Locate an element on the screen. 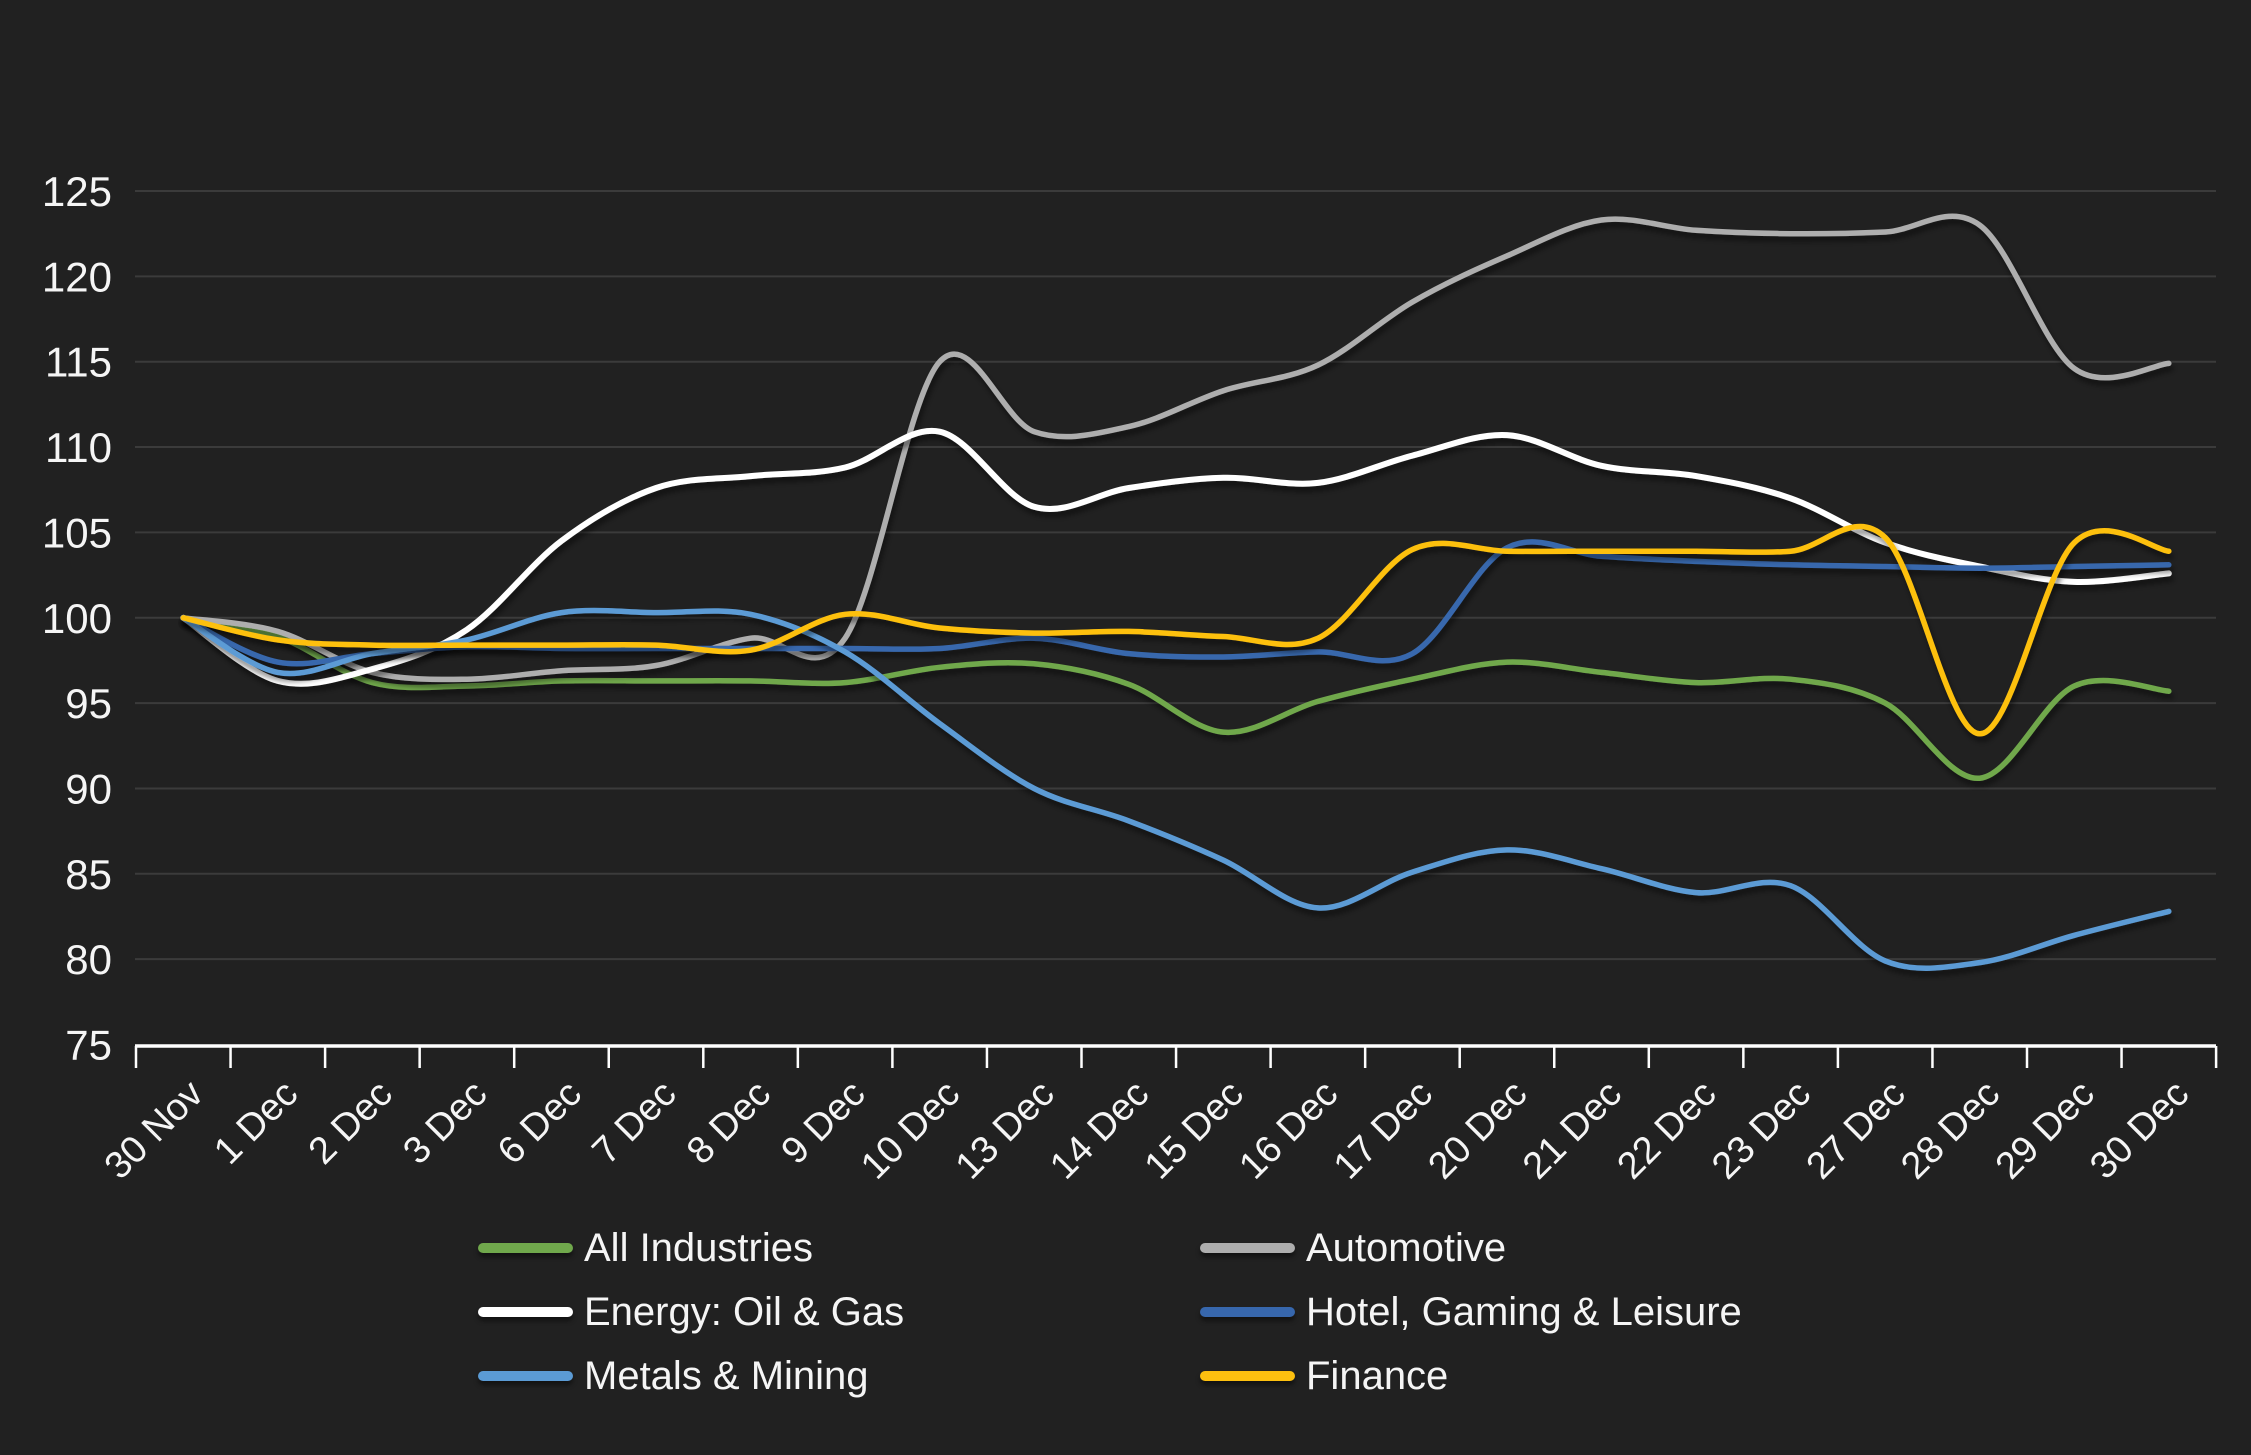 The width and height of the screenshot is (2251, 1455). x-axis-label-29-dec: 29 Dec is located at coordinates (2045, 1130).